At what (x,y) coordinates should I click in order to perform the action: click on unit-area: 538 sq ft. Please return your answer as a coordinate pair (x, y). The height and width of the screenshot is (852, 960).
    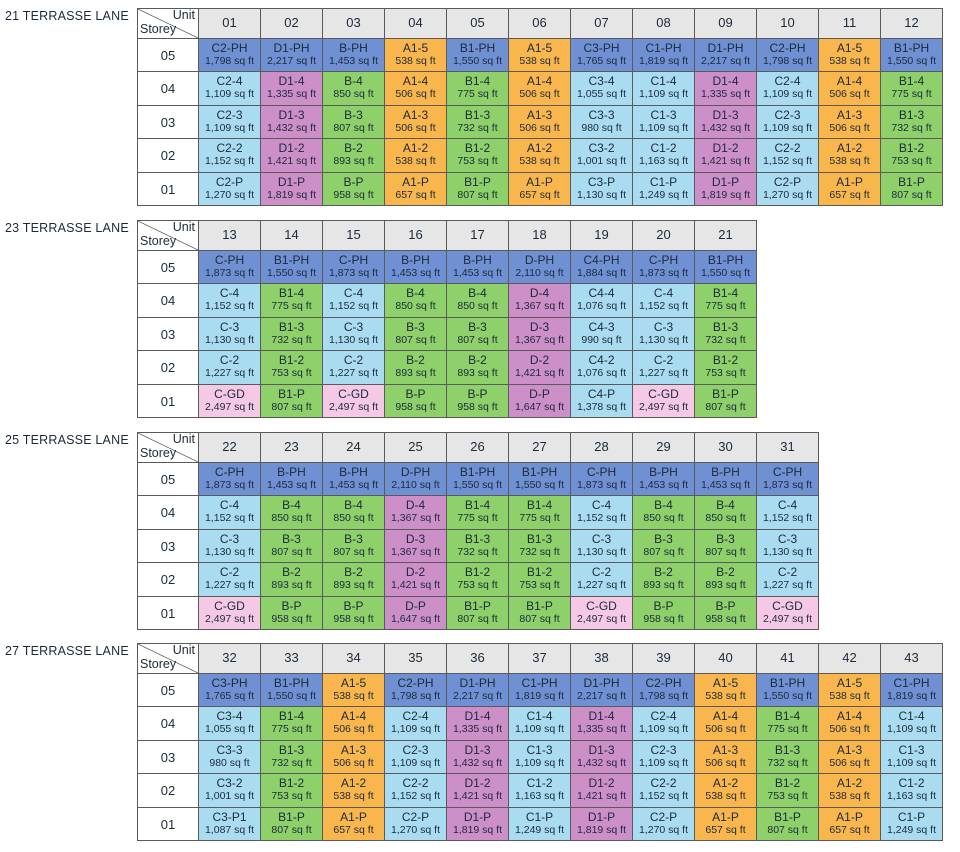
    Looking at the image, I should click on (415, 61).